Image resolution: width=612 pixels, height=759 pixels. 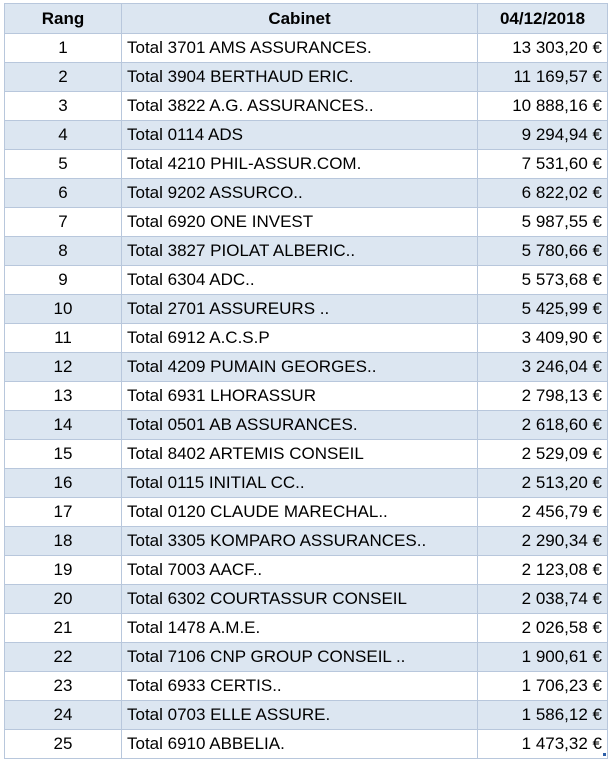 What do you see at coordinates (63, 425) in the screenshot?
I see `rang-cell: 14` at bounding box center [63, 425].